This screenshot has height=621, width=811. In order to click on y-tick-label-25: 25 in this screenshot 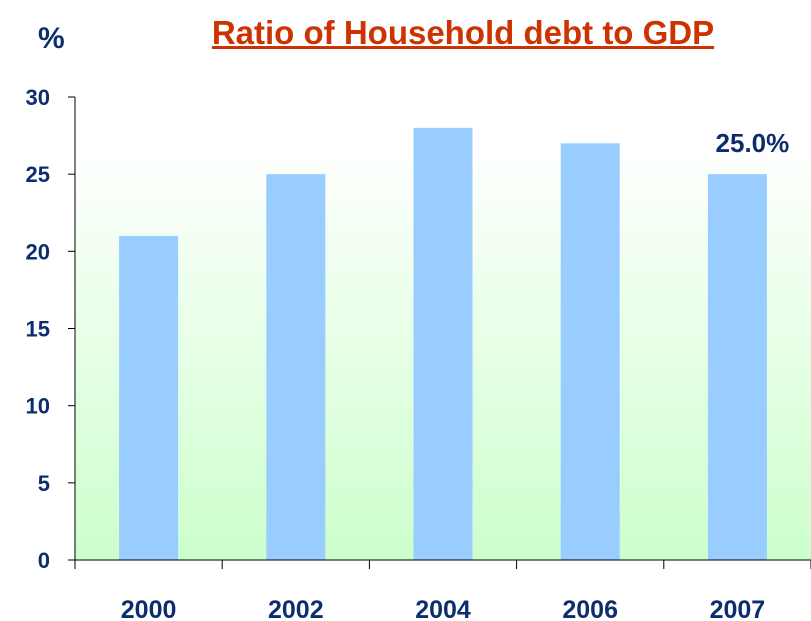, I will do `click(38, 174)`.